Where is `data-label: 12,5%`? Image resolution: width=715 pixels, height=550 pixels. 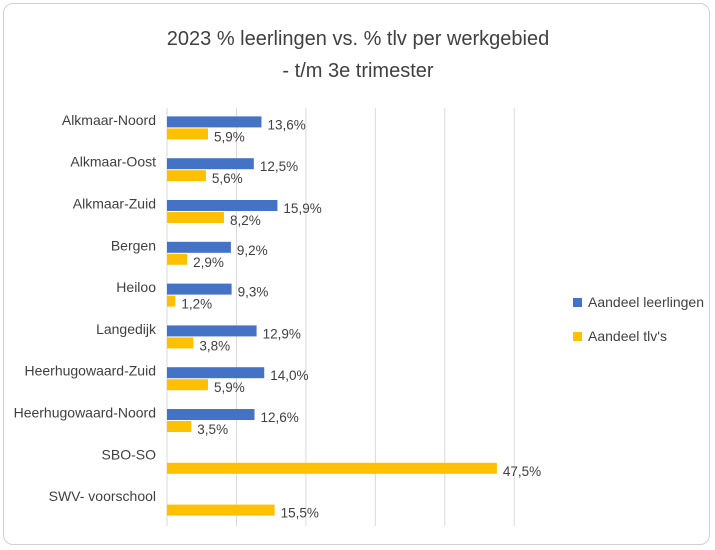
data-label: 12,5% is located at coordinates (279, 166).